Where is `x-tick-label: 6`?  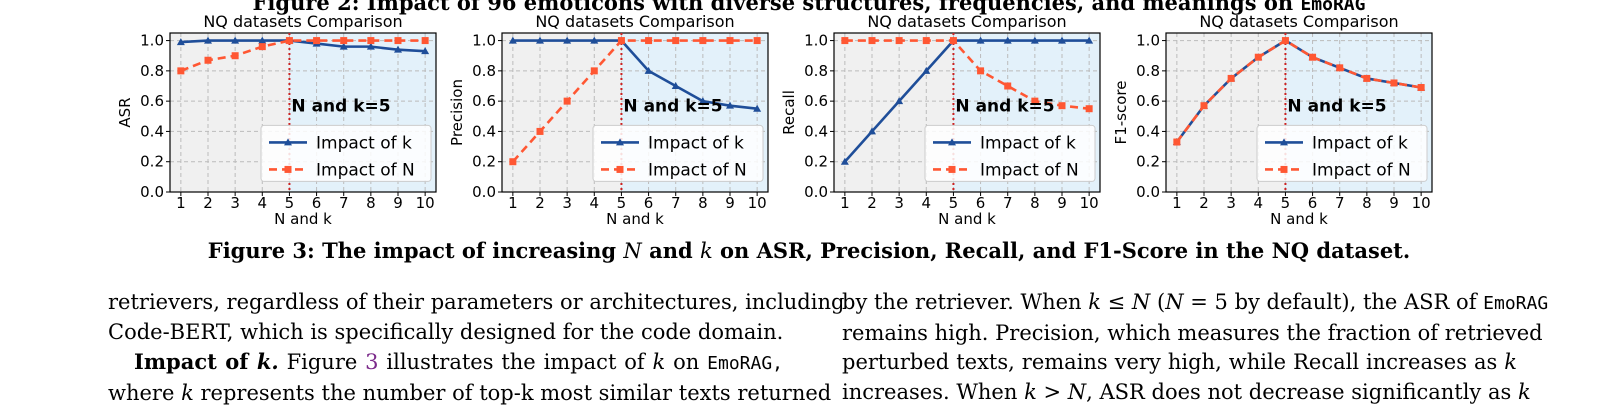 x-tick-label: 6 is located at coordinates (1313, 203).